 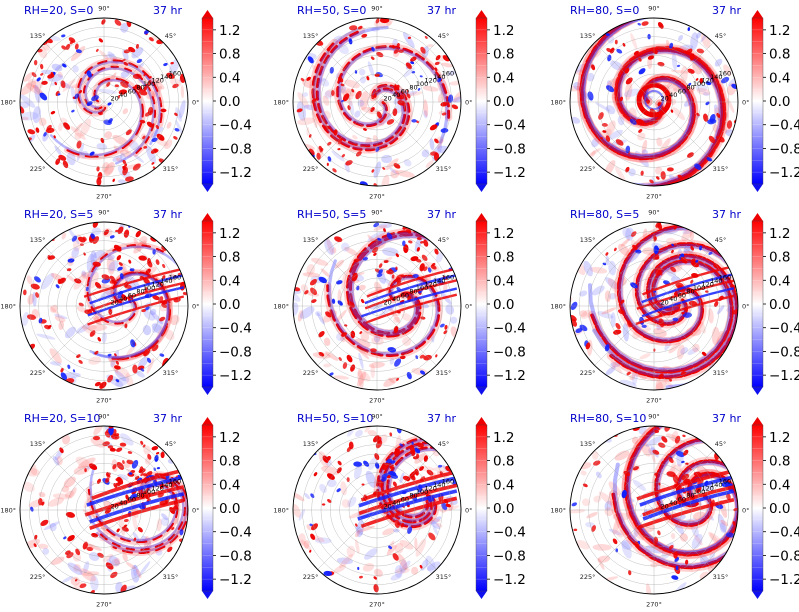 What do you see at coordinates (690, 496) in the screenshot?
I see `radial-tick-label: 80` at bounding box center [690, 496].